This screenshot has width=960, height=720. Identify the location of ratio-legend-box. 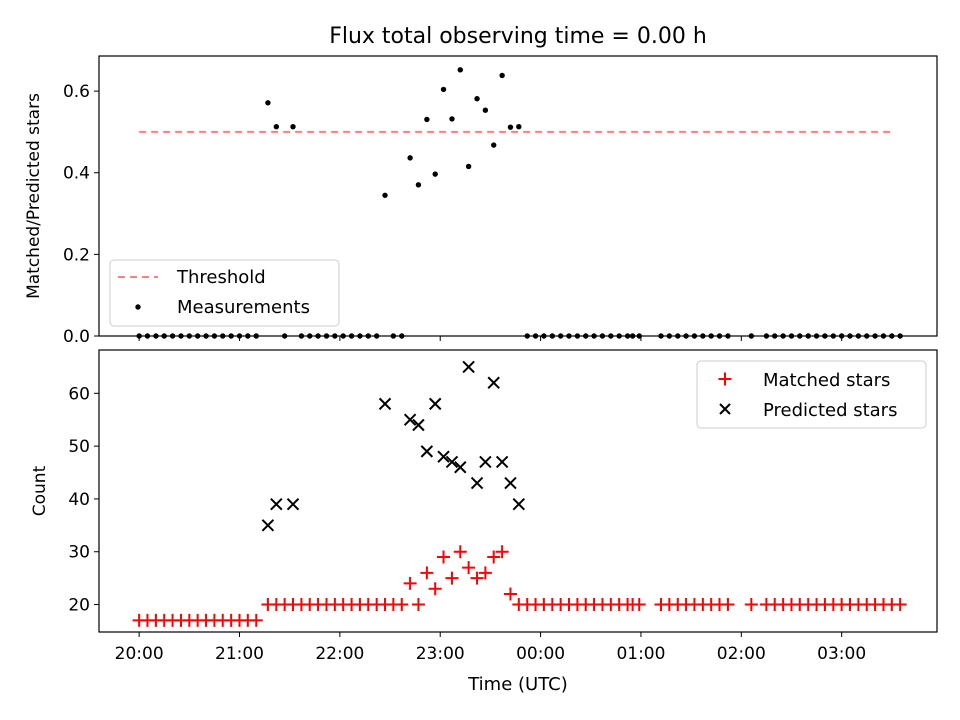
(224, 293).